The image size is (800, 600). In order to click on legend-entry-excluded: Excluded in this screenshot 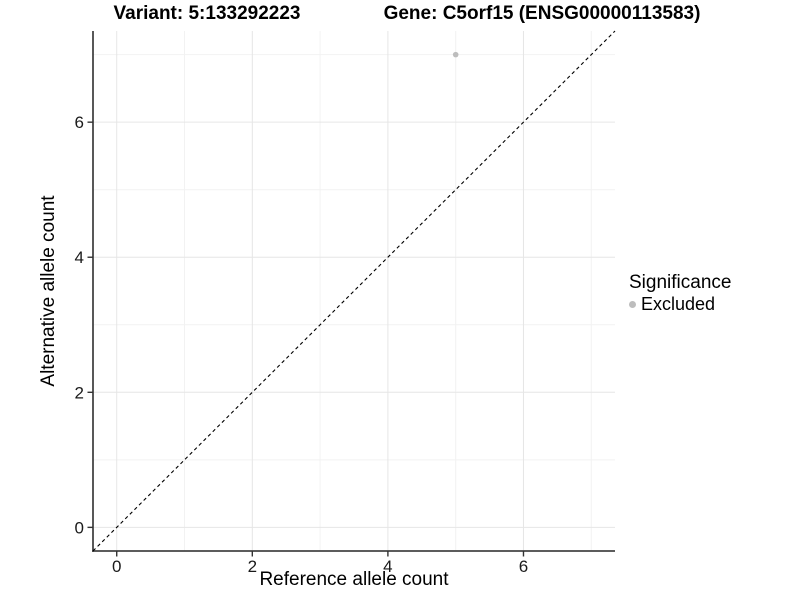, I will do `click(680, 304)`.